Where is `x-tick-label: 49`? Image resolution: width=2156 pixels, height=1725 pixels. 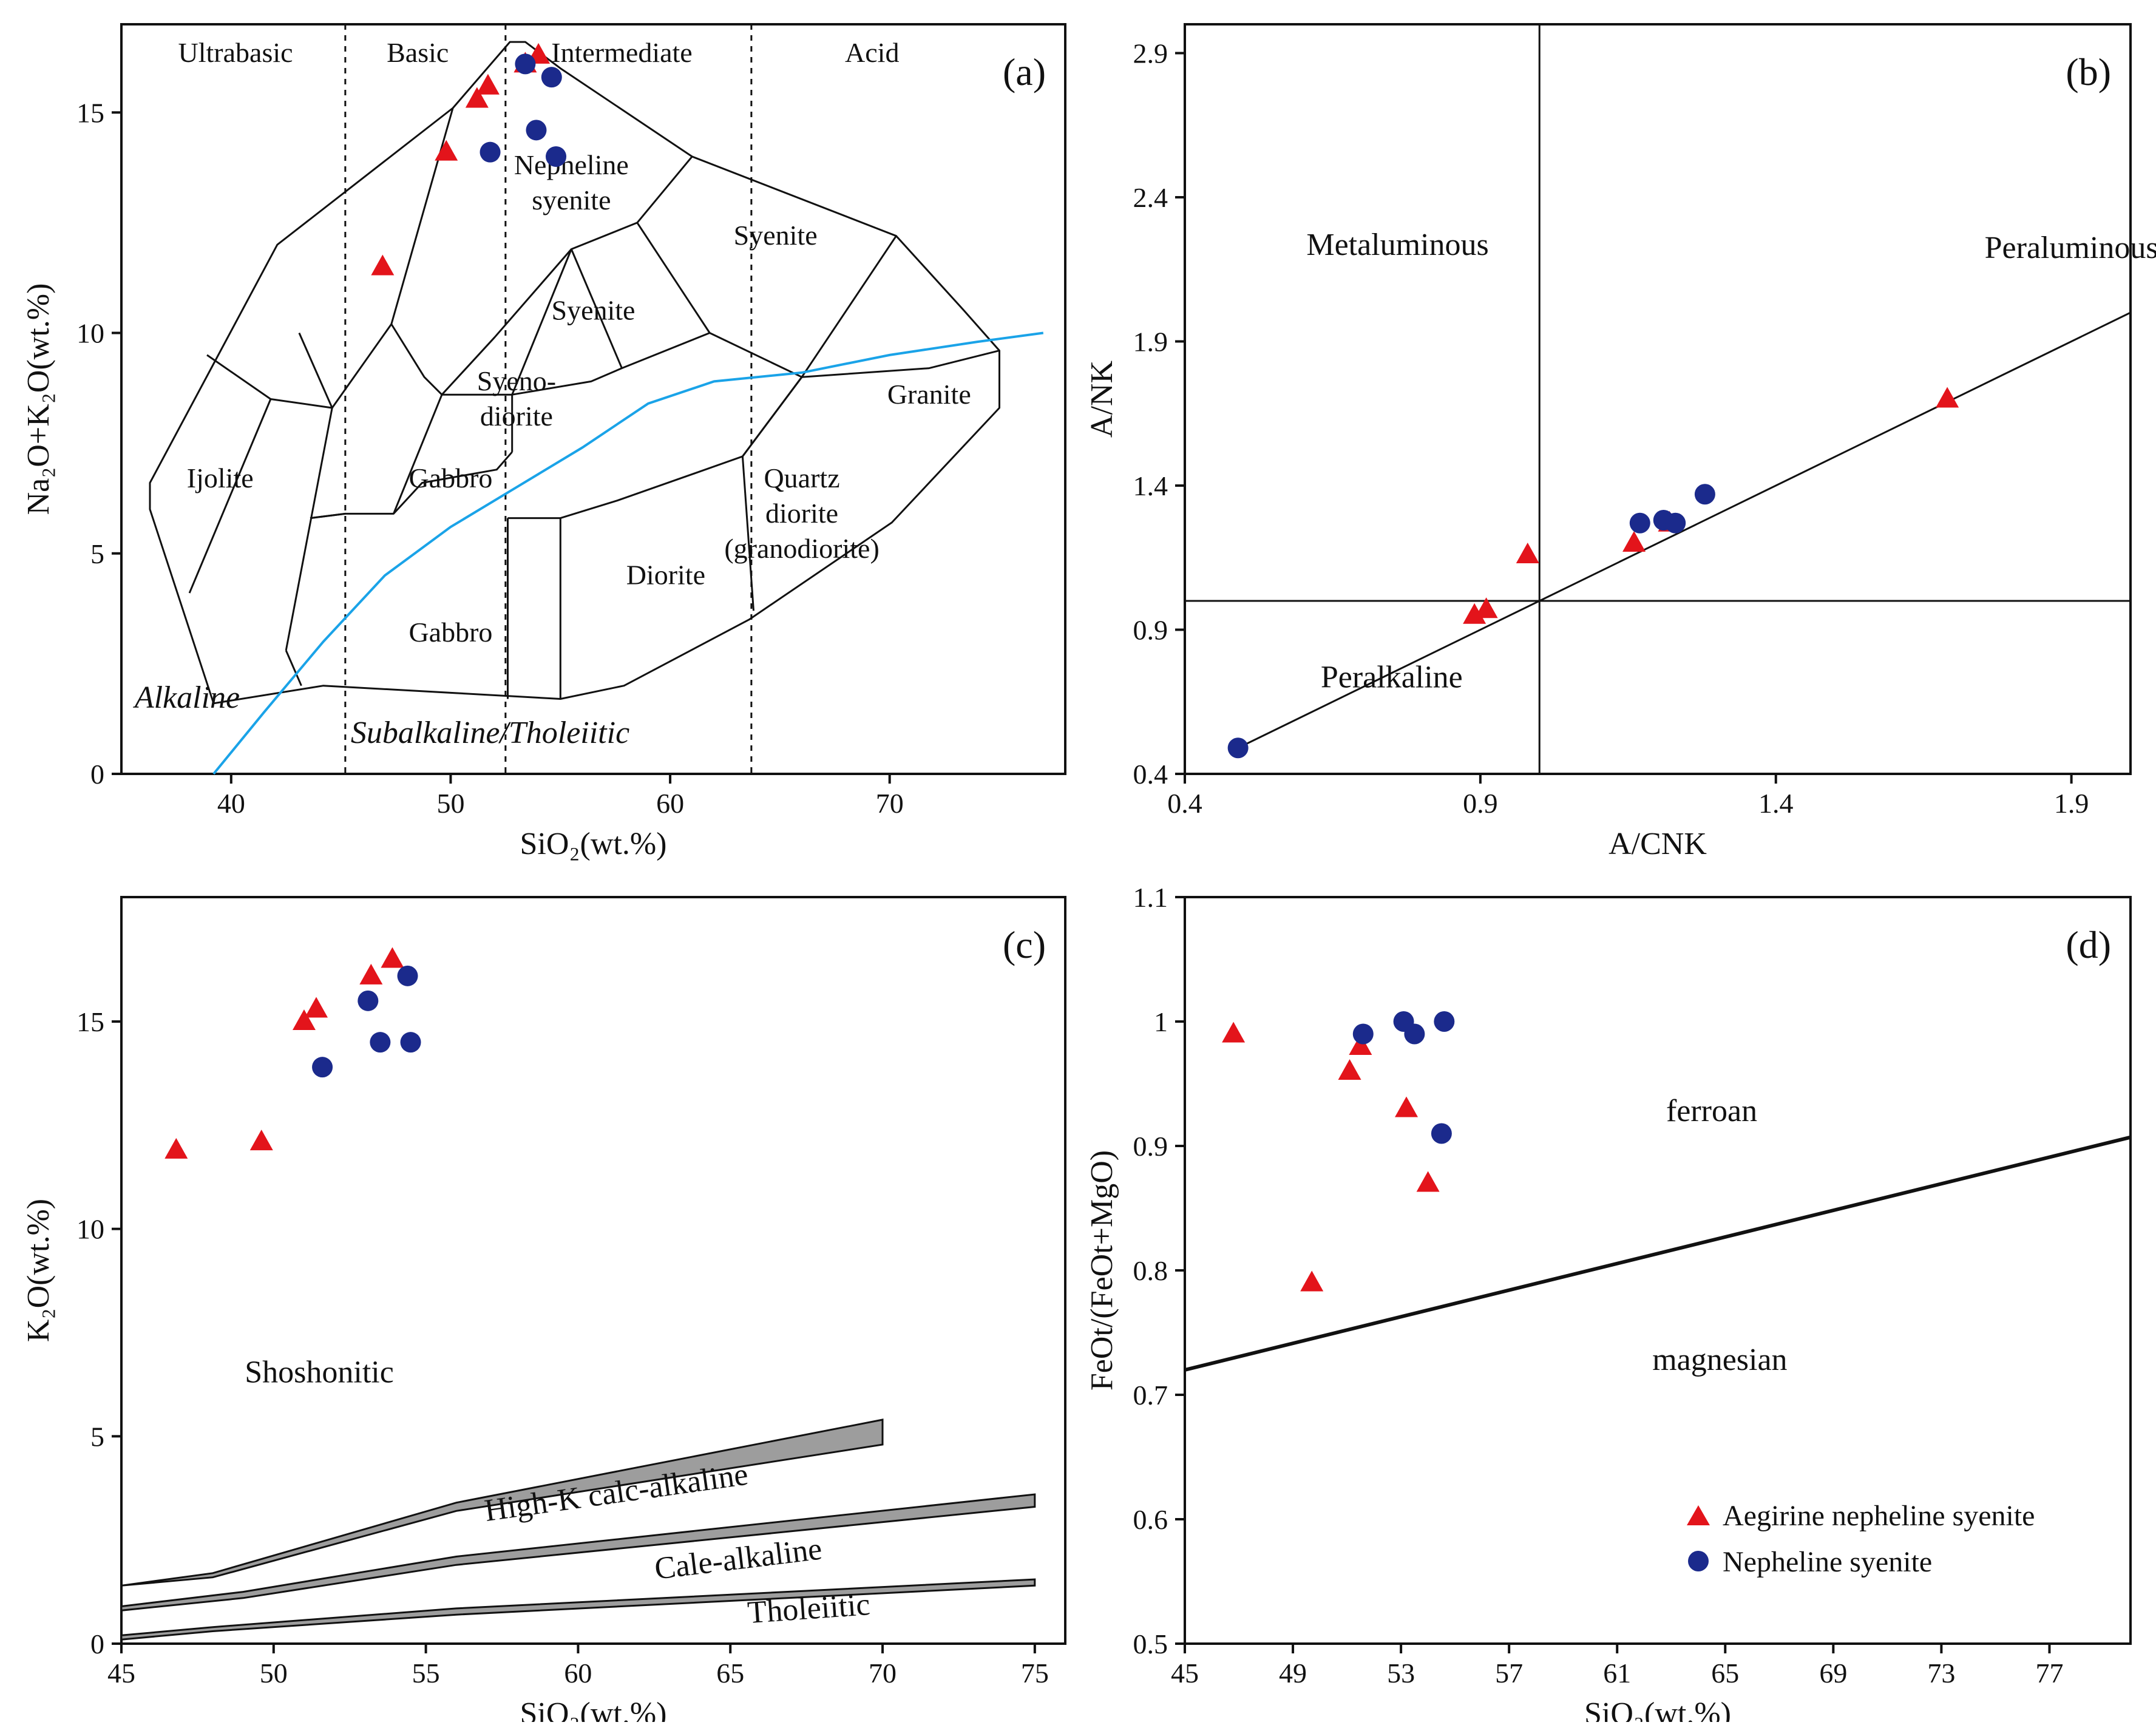 x-tick-label: 49 is located at coordinates (1293, 1673).